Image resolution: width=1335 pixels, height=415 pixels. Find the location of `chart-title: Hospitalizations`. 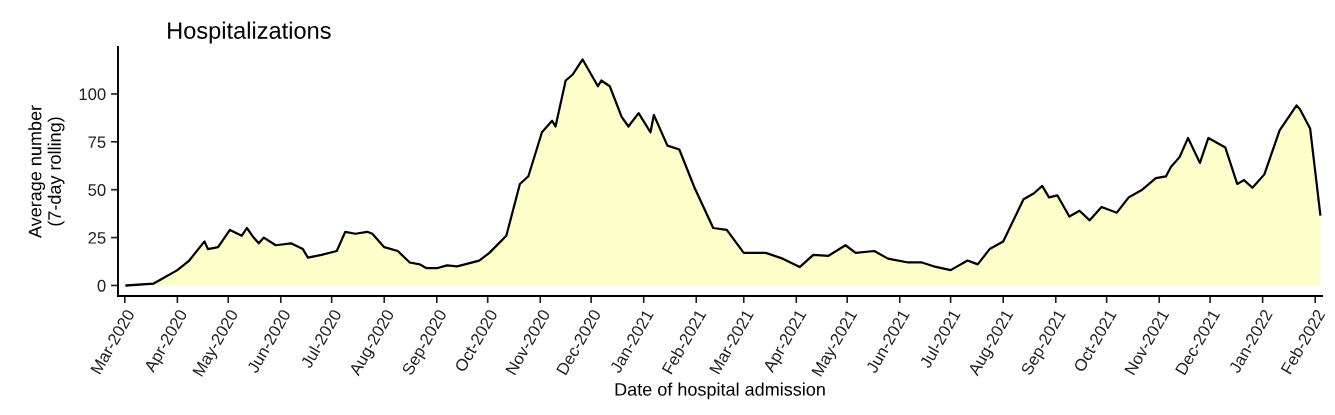

chart-title: Hospitalizations is located at coordinates (249, 32).